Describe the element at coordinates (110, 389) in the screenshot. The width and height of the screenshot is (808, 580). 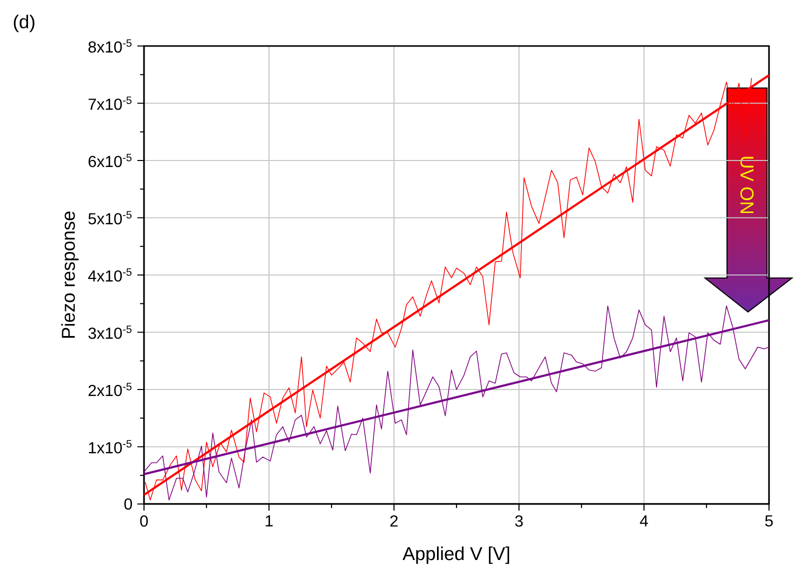
I see `y-tick-label: 2x10$^{-5}$` at that location.